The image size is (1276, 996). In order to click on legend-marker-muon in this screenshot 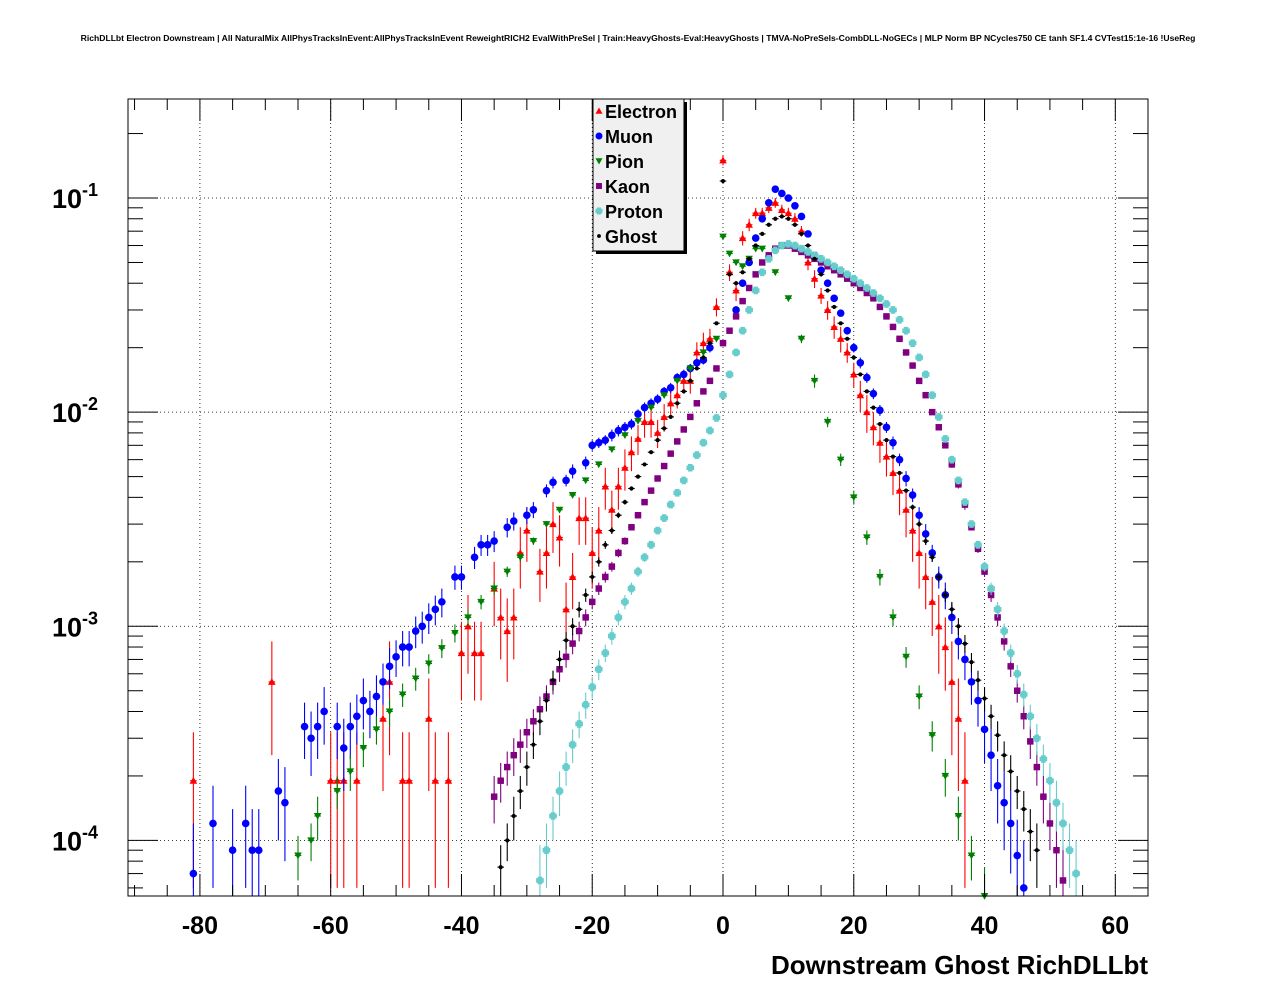, I will do `click(599, 136)`.